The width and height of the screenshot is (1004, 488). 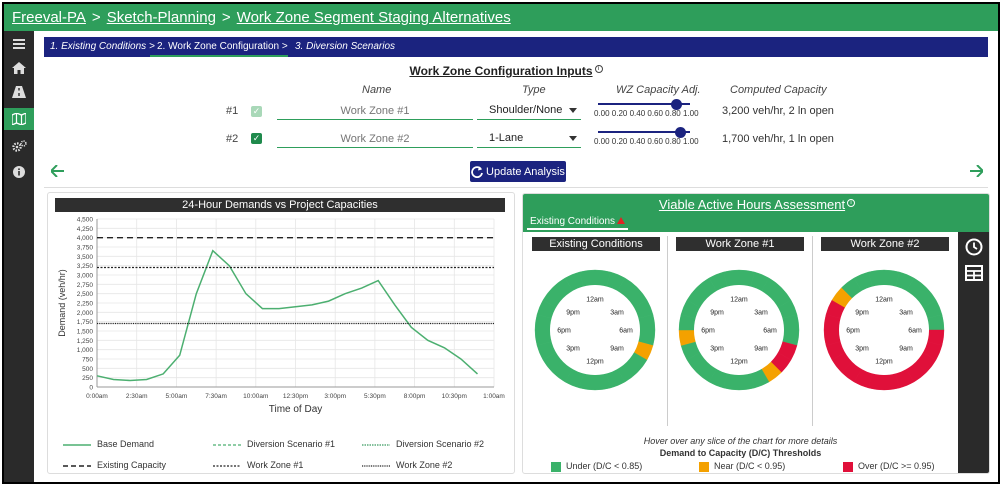 I want to click on y-tick-label: 1,750, so click(x=85, y=322).